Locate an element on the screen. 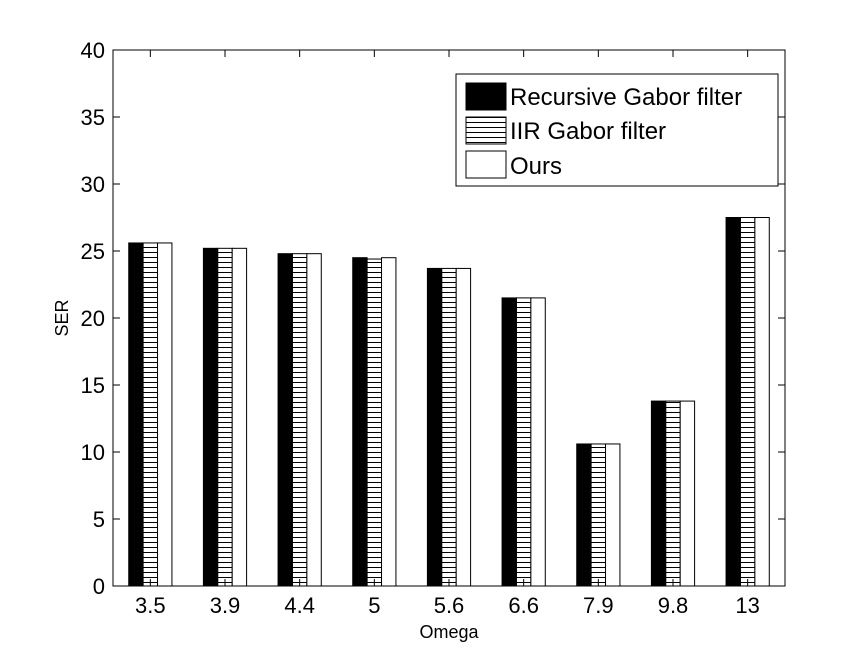  legend-label-ours: Ours is located at coordinates (536, 166).